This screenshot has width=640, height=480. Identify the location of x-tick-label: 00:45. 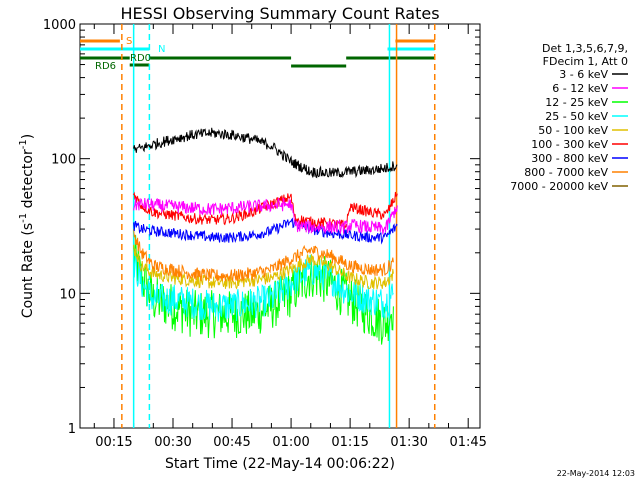
(231, 442).